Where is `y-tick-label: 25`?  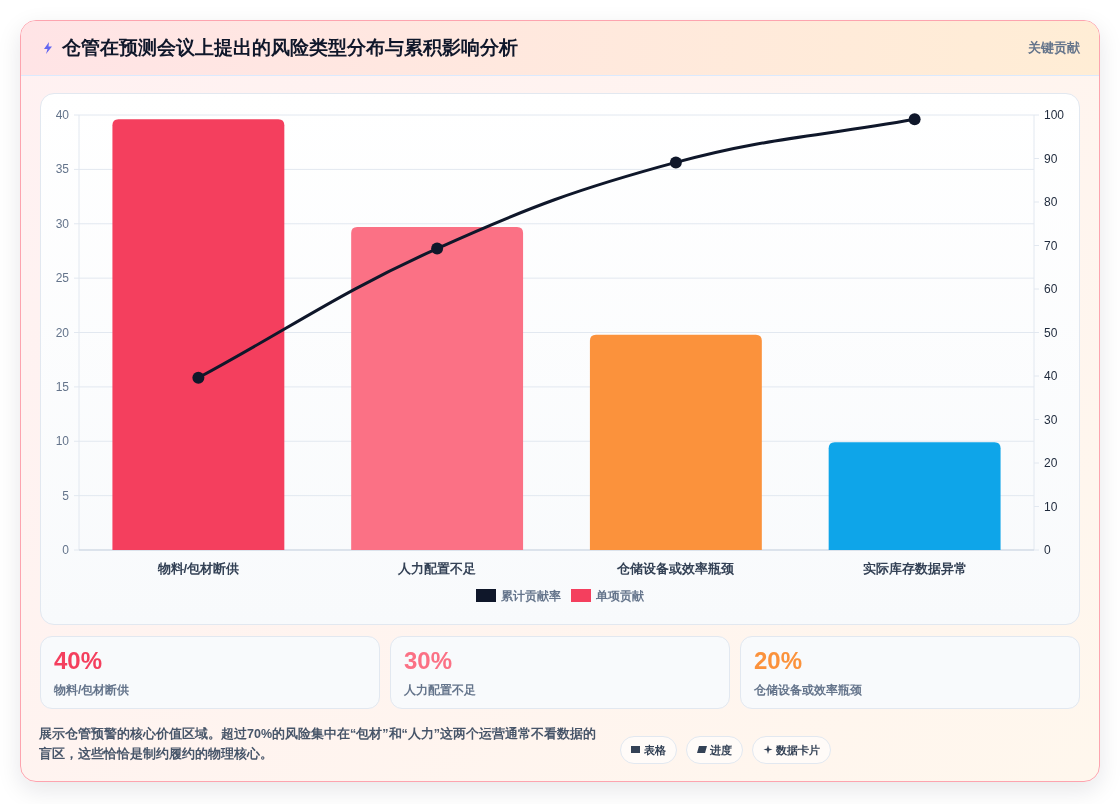
y-tick-label: 25 is located at coordinates (62, 278).